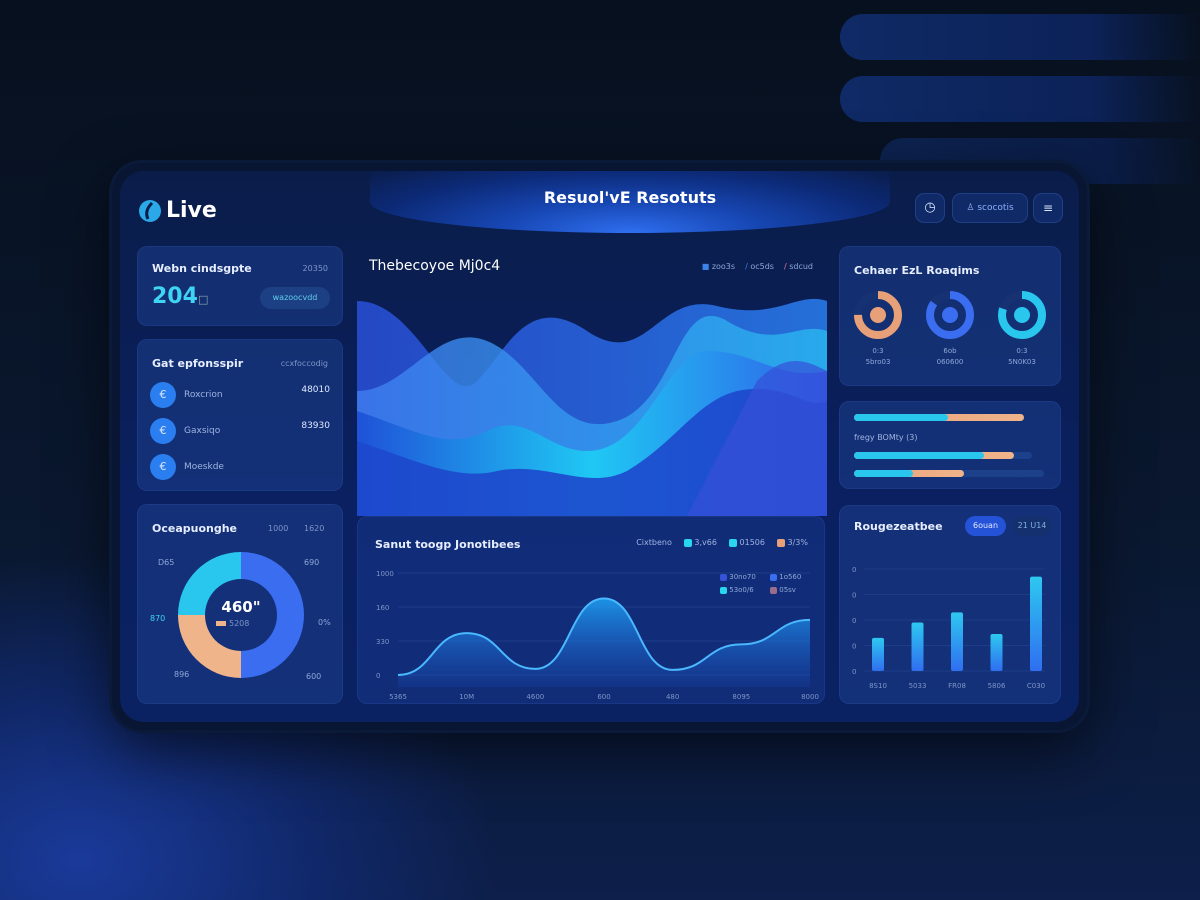 The width and height of the screenshot is (1200, 900). I want to click on area-fill, so click(604, 642).